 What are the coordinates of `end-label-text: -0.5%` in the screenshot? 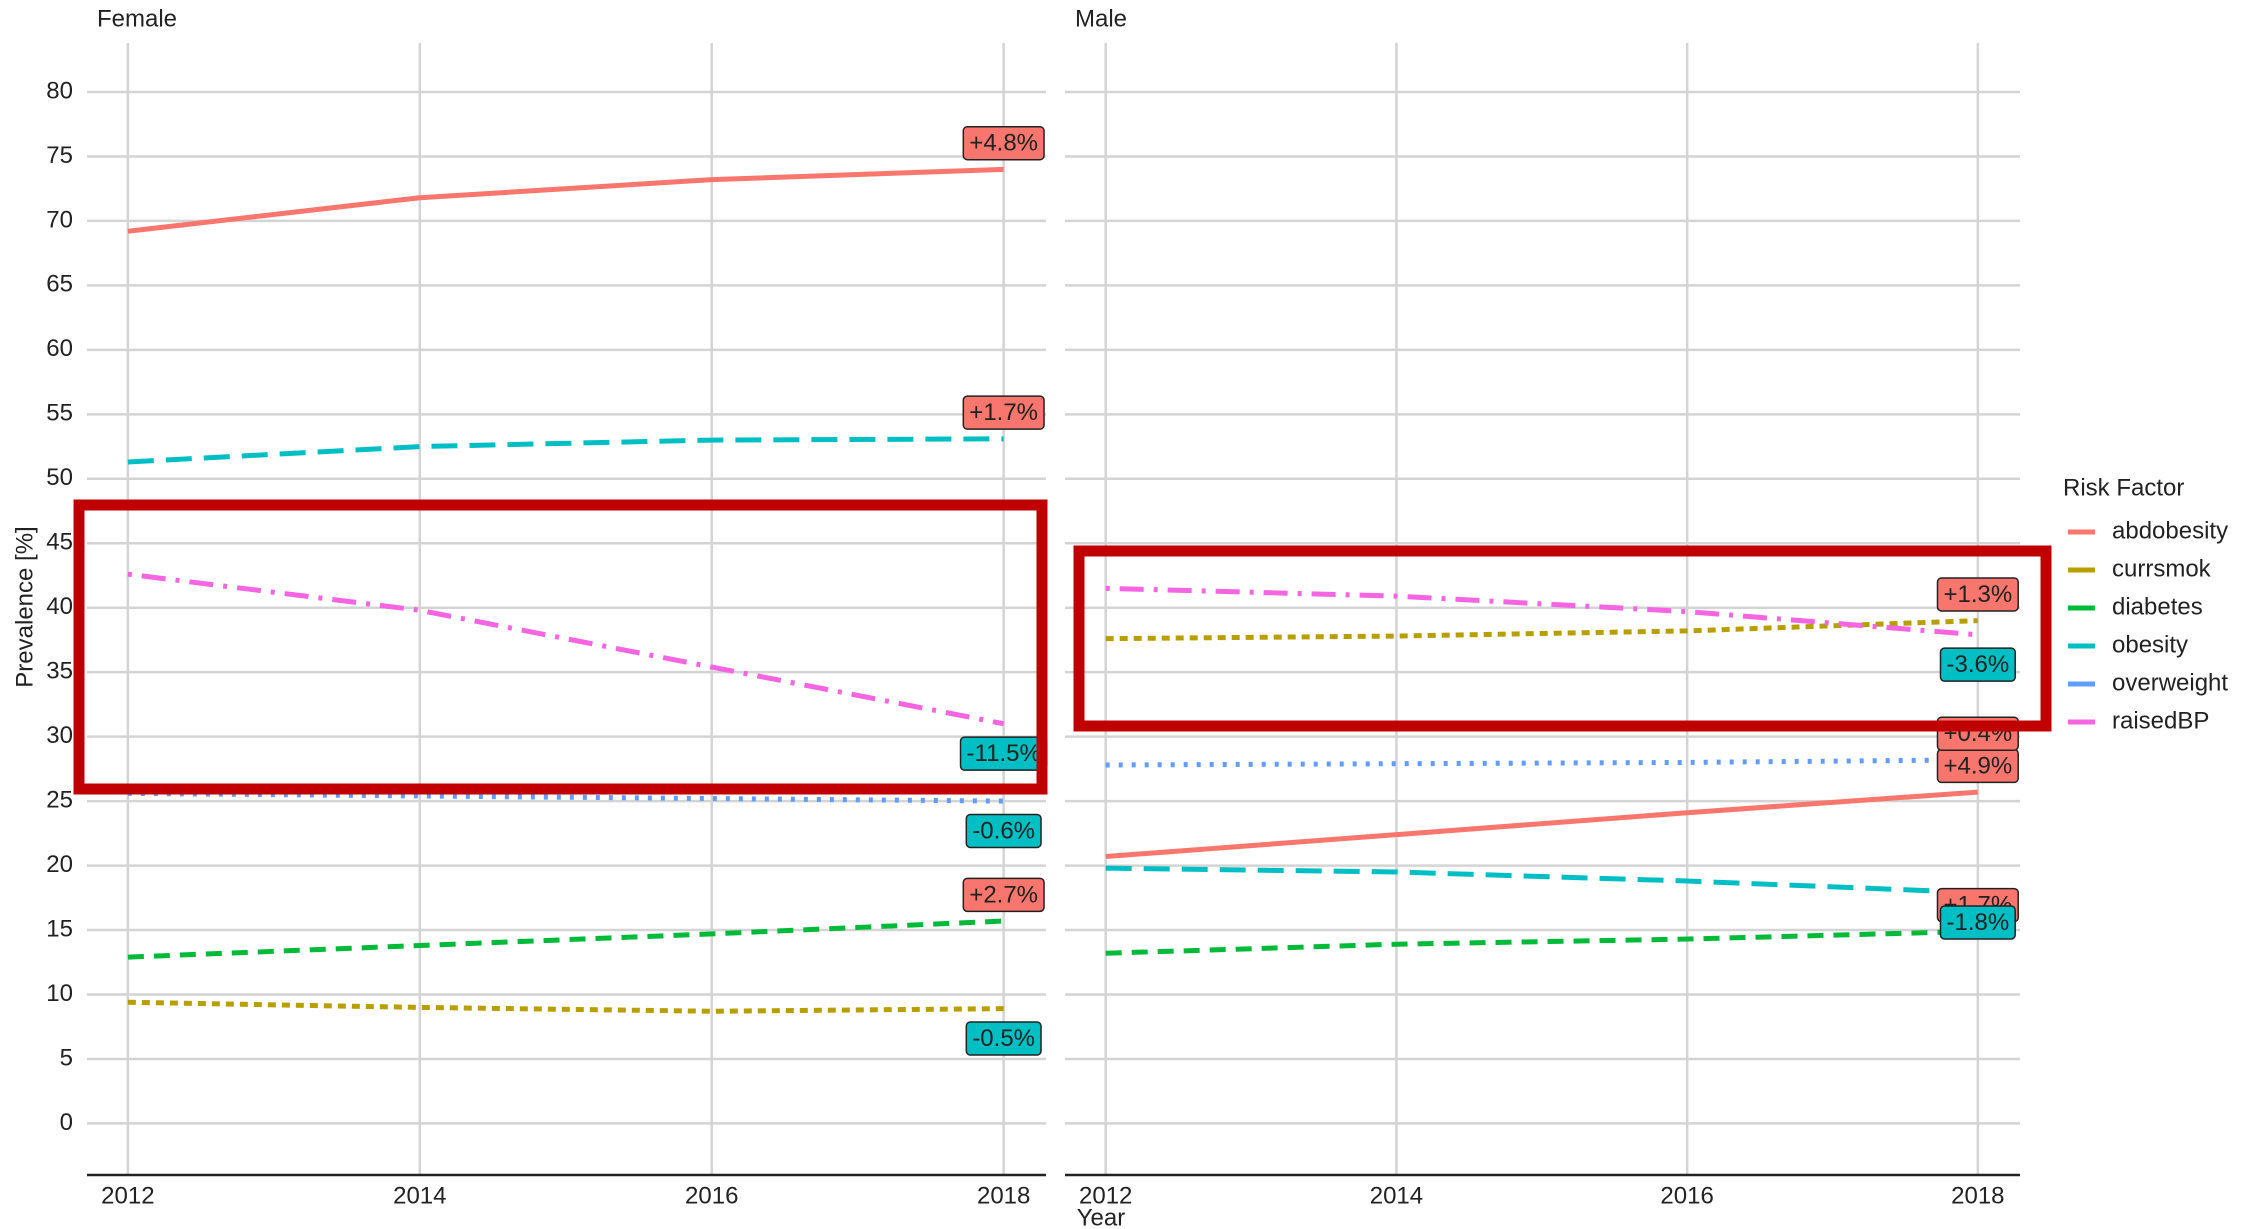 It's located at (1003, 1038).